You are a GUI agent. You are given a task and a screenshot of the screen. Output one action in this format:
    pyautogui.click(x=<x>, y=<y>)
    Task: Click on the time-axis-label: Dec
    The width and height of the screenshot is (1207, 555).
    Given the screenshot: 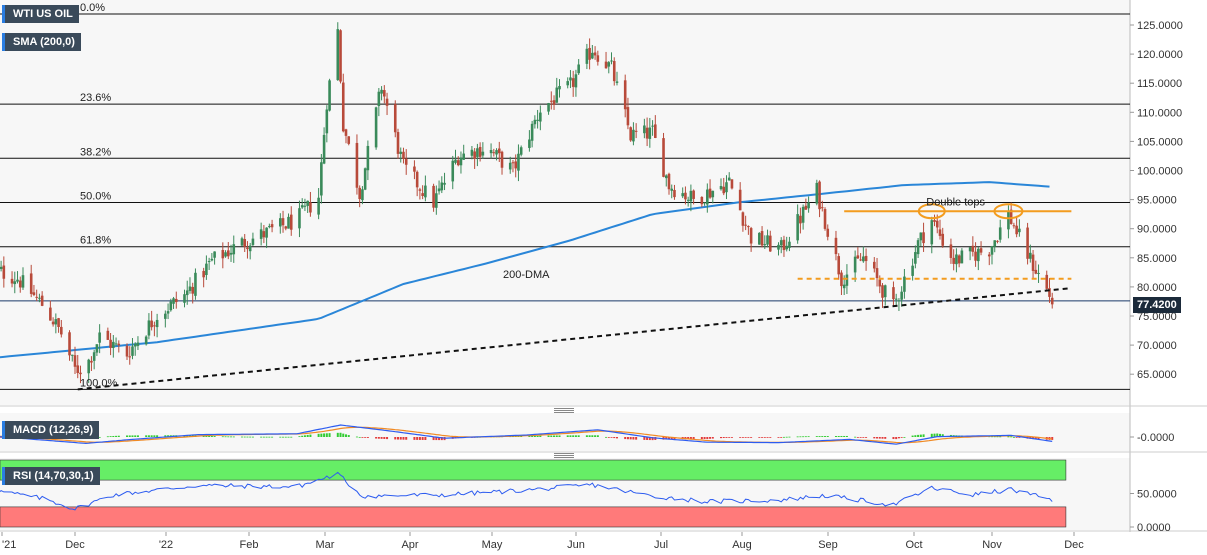 What is the action you would take?
    pyautogui.click(x=75, y=545)
    